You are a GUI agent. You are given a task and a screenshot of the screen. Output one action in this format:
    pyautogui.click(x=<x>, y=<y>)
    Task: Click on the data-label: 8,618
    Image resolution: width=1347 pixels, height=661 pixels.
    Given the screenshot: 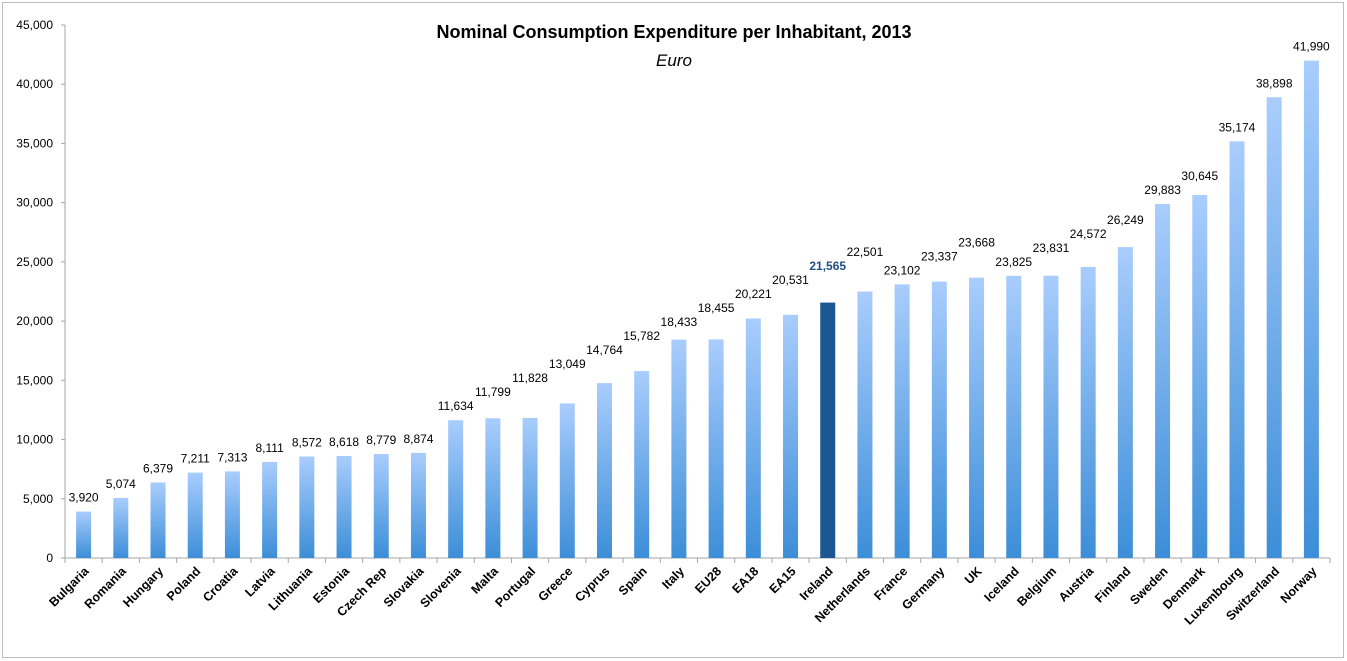 What is the action you would take?
    pyautogui.click(x=344, y=442)
    